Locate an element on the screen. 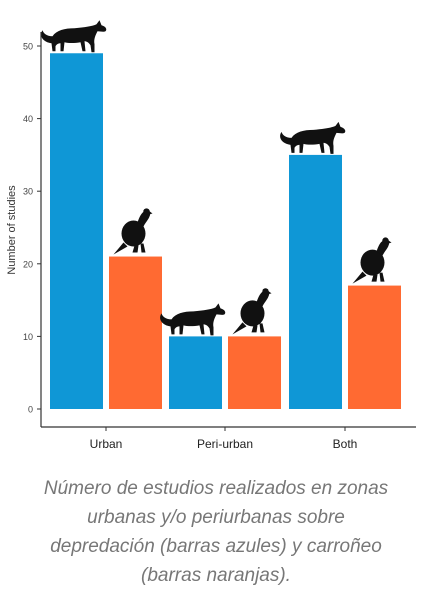 The height and width of the screenshot is (611, 432). y-tick-label: 40 is located at coordinates (28, 119).